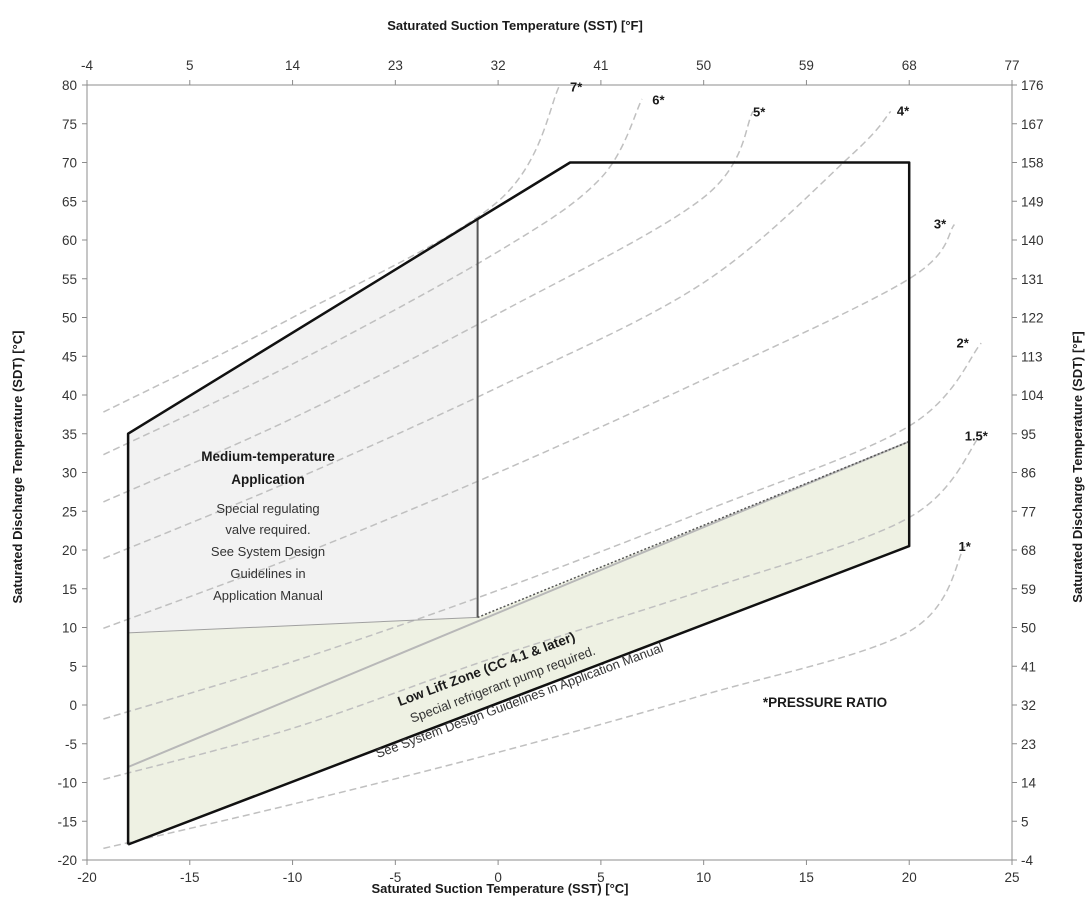 Image resolution: width=1091 pixels, height=900 pixels. Describe the element at coordinates (190, 65) in the screenshot. I see `x-tick-label-top: 5` at that location.